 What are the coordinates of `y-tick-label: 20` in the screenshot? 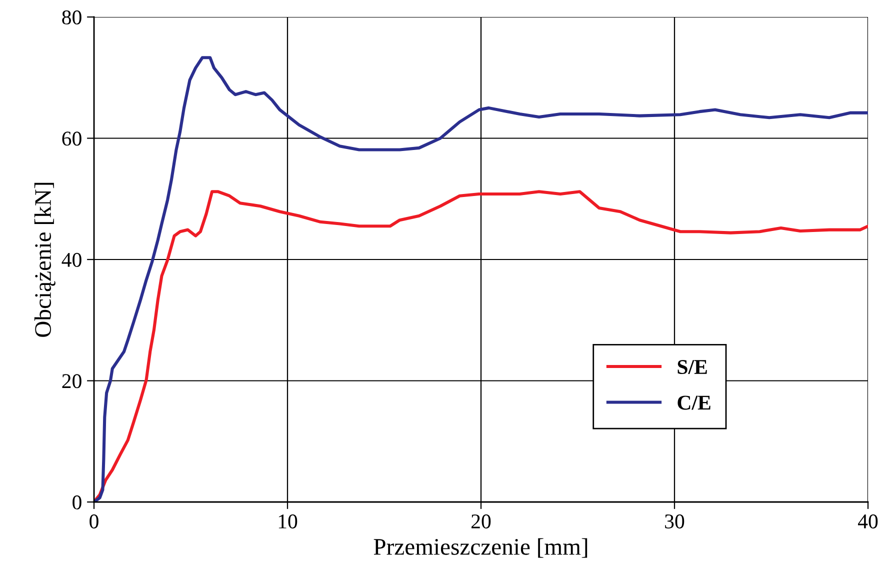 It's located at (72, 381).